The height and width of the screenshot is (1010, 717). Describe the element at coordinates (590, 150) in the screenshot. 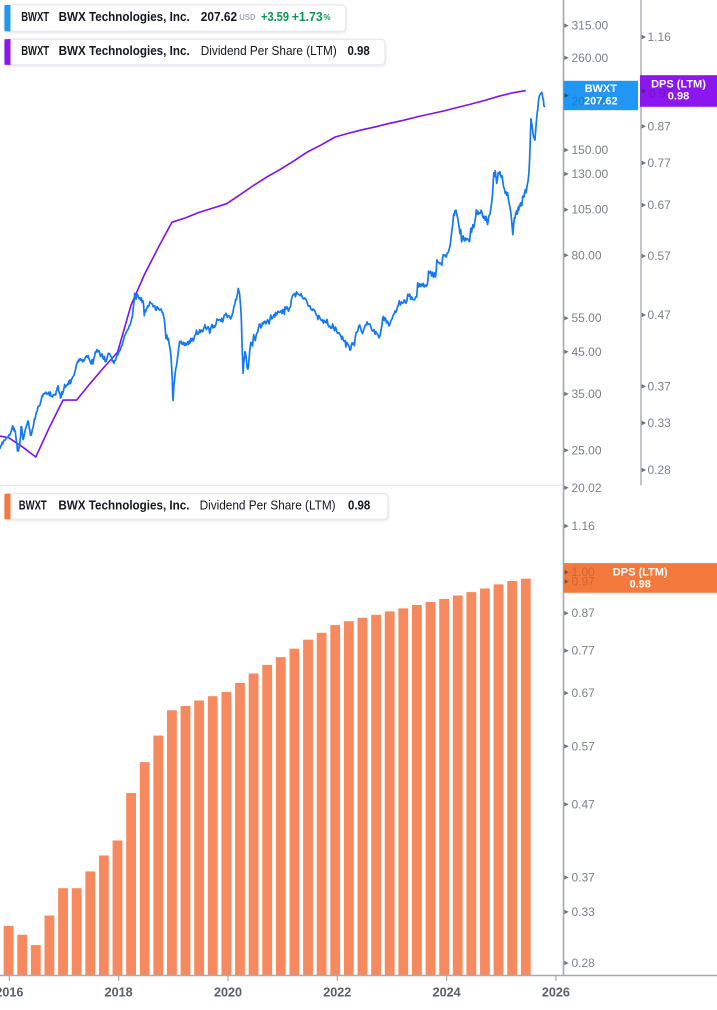

I see `svg-text: 150.00` at that location.